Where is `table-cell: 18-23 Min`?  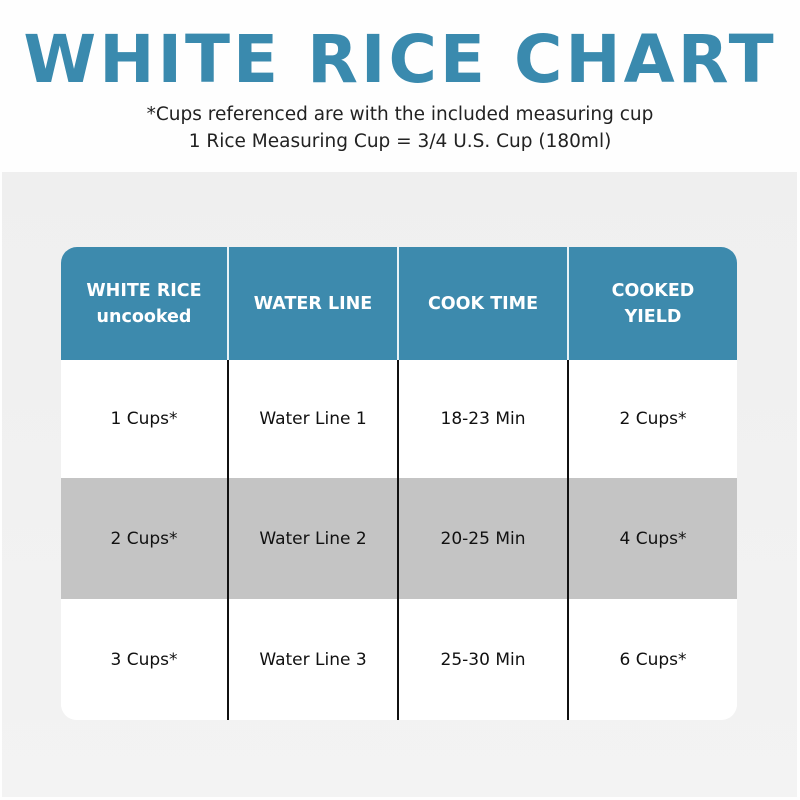
table-cell: 18-23 Min is located at coordinates (484, 419).